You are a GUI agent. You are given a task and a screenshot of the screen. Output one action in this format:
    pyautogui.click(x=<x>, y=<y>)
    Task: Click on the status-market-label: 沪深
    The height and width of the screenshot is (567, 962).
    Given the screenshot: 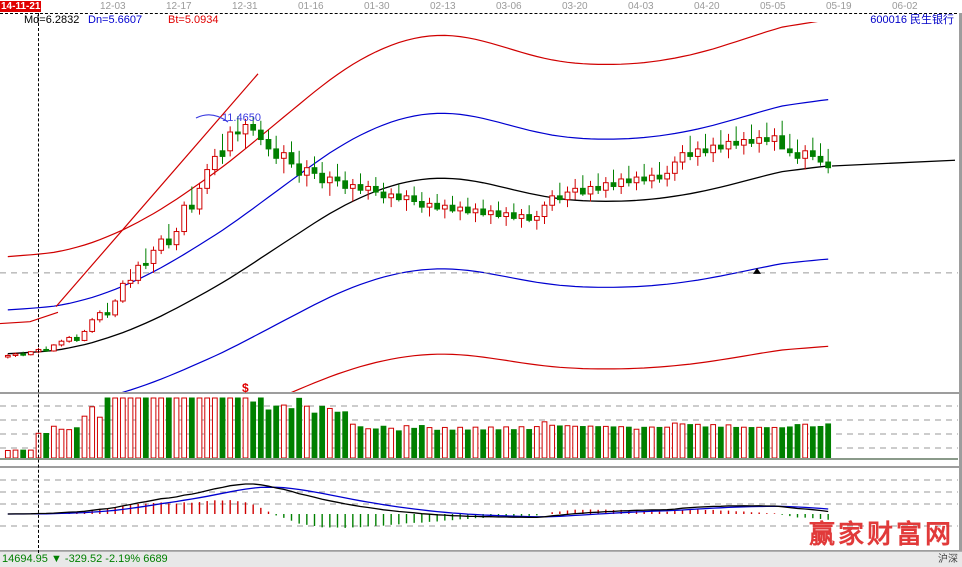 What is the action you would take?
    pyautogui.click(x=948, y=559)
    